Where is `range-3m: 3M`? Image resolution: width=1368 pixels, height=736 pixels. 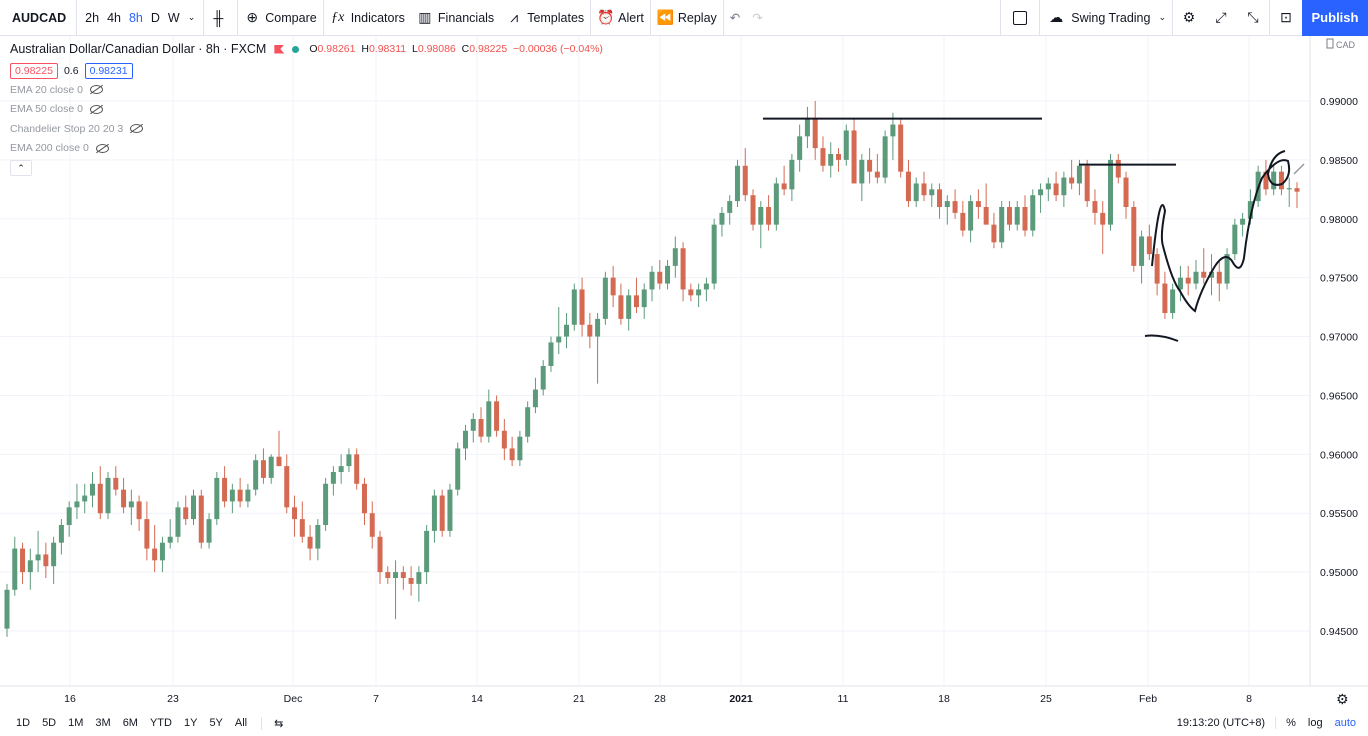 range-3m: 3M is located at coordinates (103, 723).